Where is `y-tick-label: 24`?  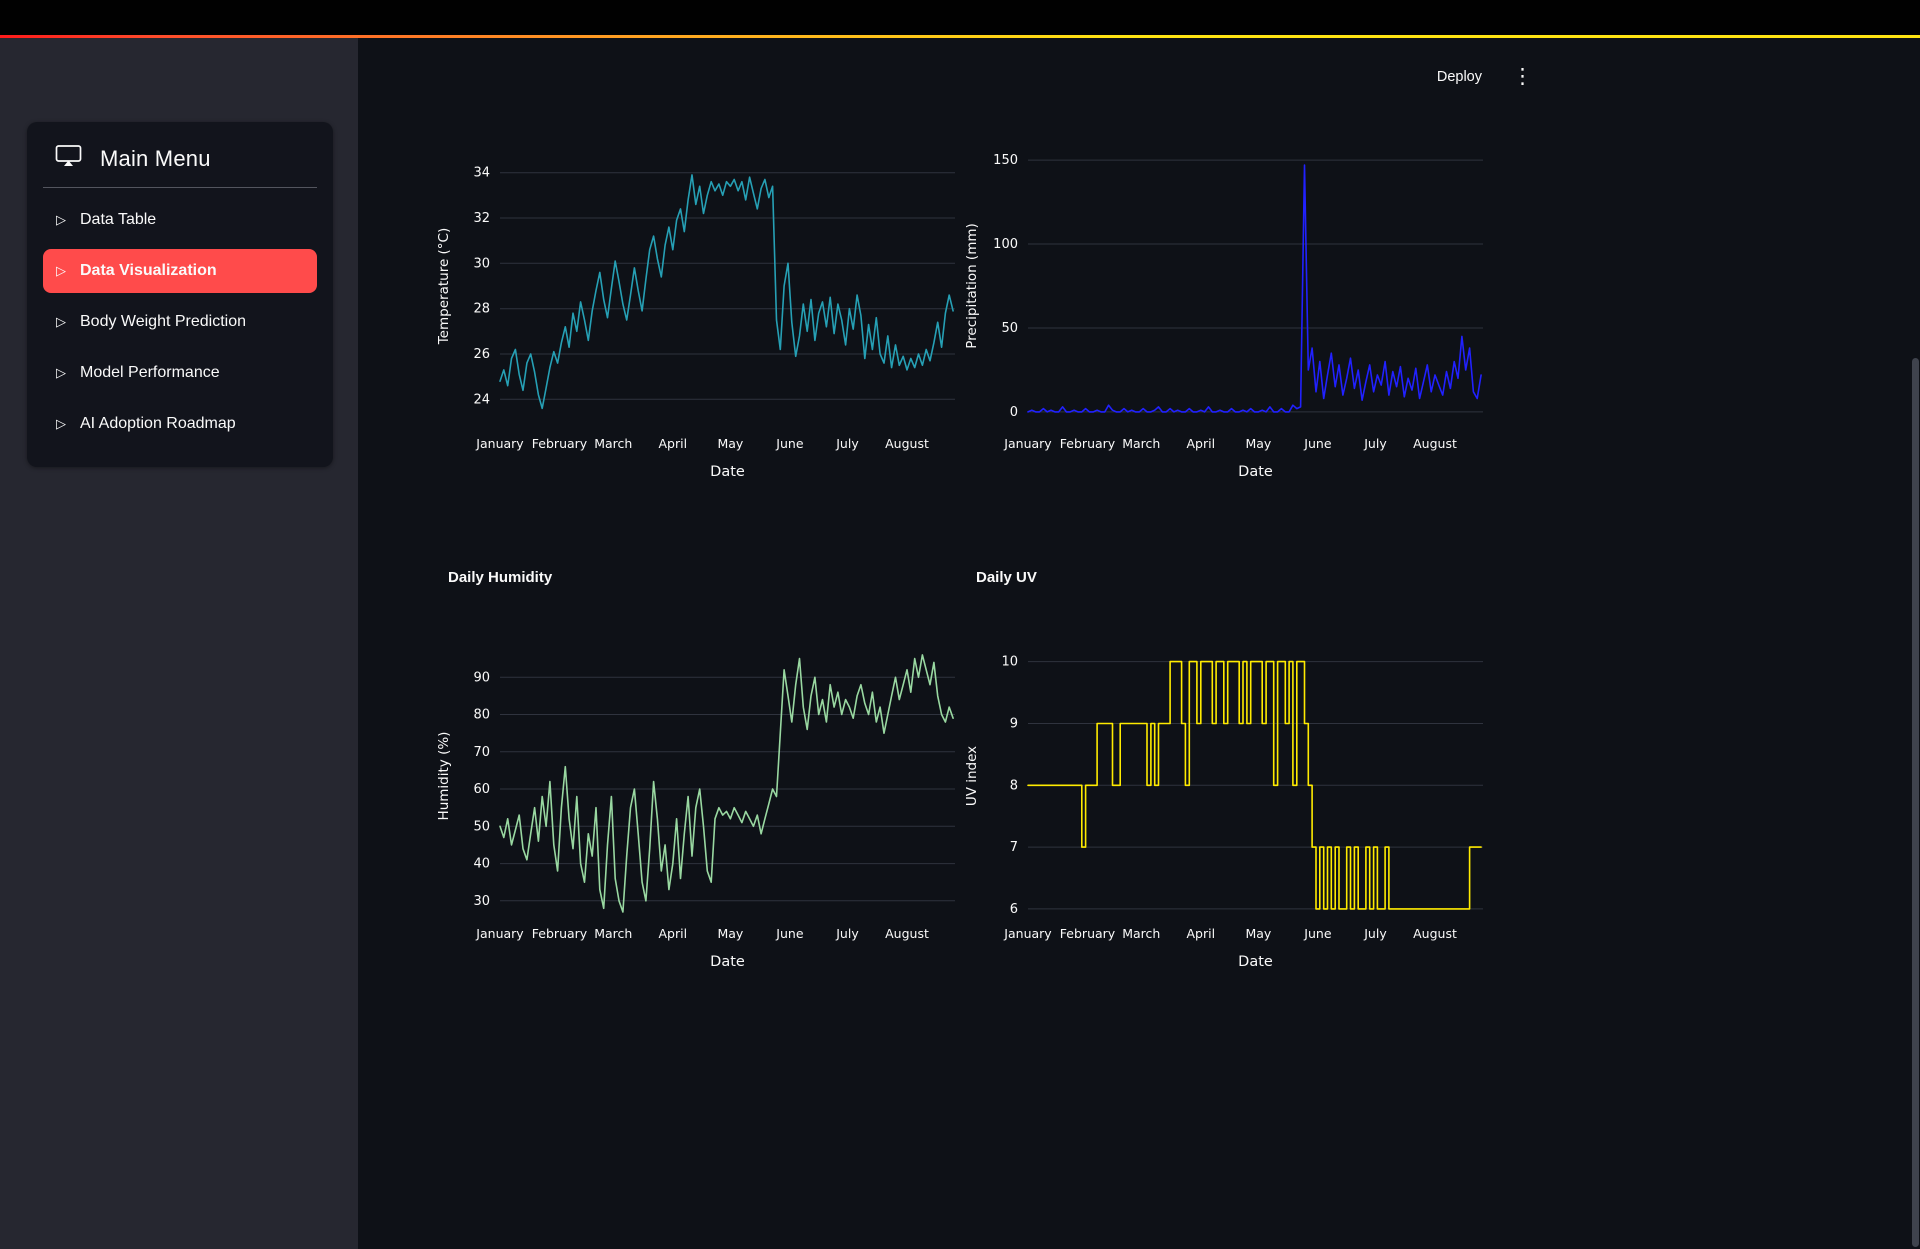
y-tick-label: 24 is located at coordinates (481, 399).